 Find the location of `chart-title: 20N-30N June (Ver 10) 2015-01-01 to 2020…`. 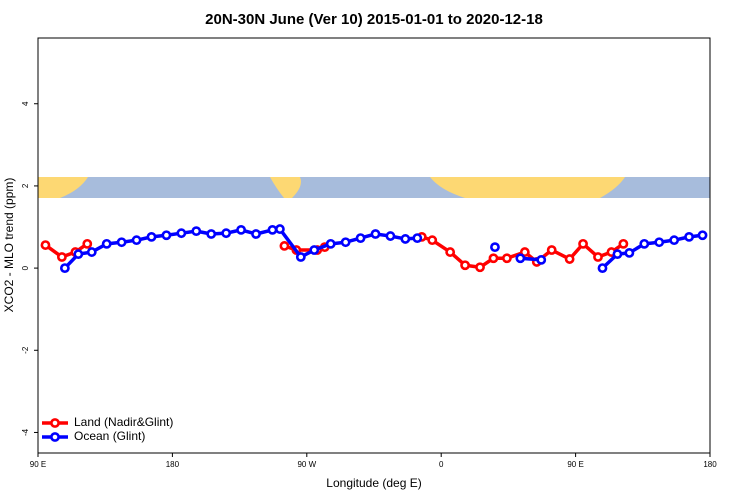

chart-title: 20N-30N June (Ver 10) 2015-01-01 to 2020… is located at coordinates (374, 19).